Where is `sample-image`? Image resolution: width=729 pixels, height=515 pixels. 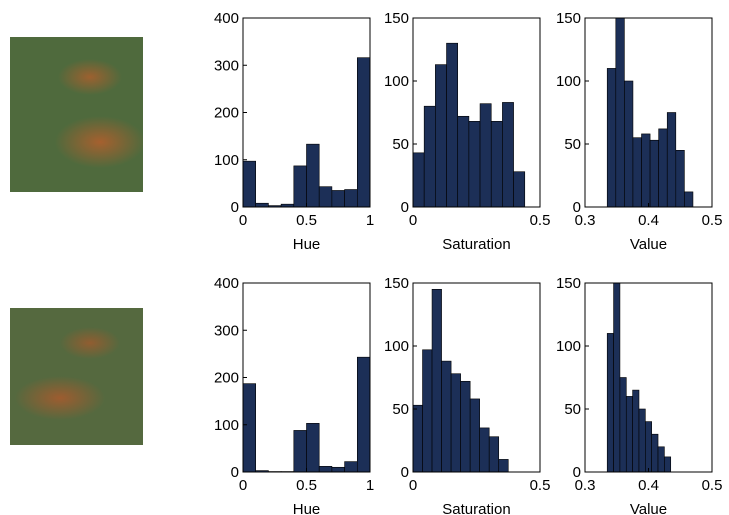
sample-image is located at coordinates (76, 376).